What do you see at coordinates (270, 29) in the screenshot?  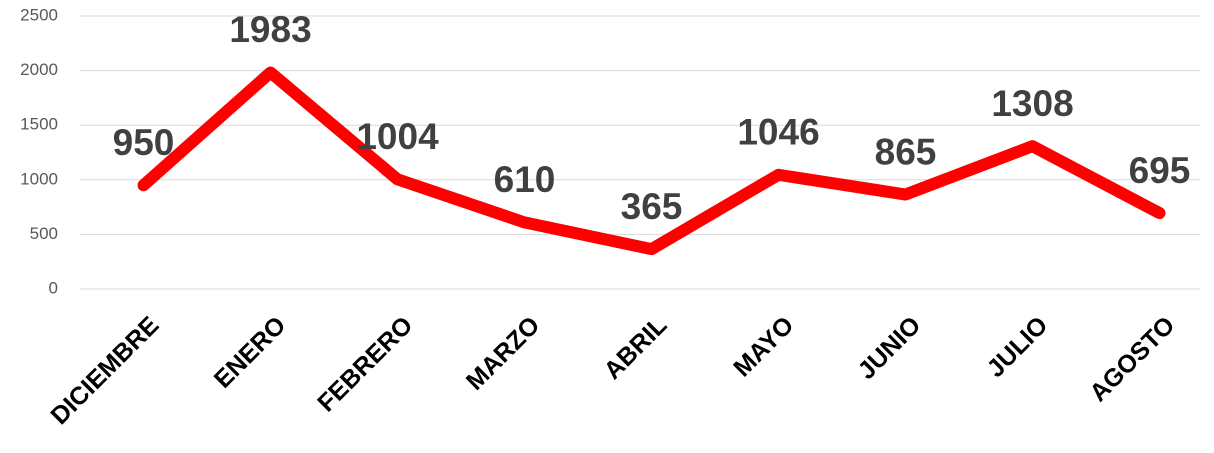 I see `data-label: 1983` at bounding box center [270, 29].